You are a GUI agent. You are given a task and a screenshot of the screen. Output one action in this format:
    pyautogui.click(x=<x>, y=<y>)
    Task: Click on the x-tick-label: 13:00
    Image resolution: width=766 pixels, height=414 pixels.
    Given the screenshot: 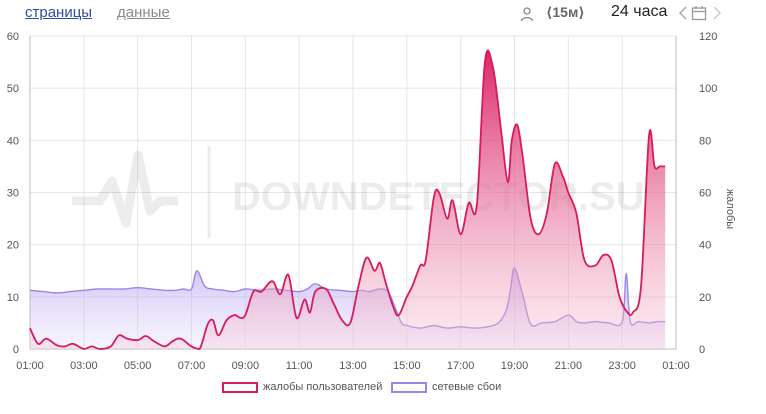 What is the action you would take?
    pyautogui.click(x=353, y=366)
    